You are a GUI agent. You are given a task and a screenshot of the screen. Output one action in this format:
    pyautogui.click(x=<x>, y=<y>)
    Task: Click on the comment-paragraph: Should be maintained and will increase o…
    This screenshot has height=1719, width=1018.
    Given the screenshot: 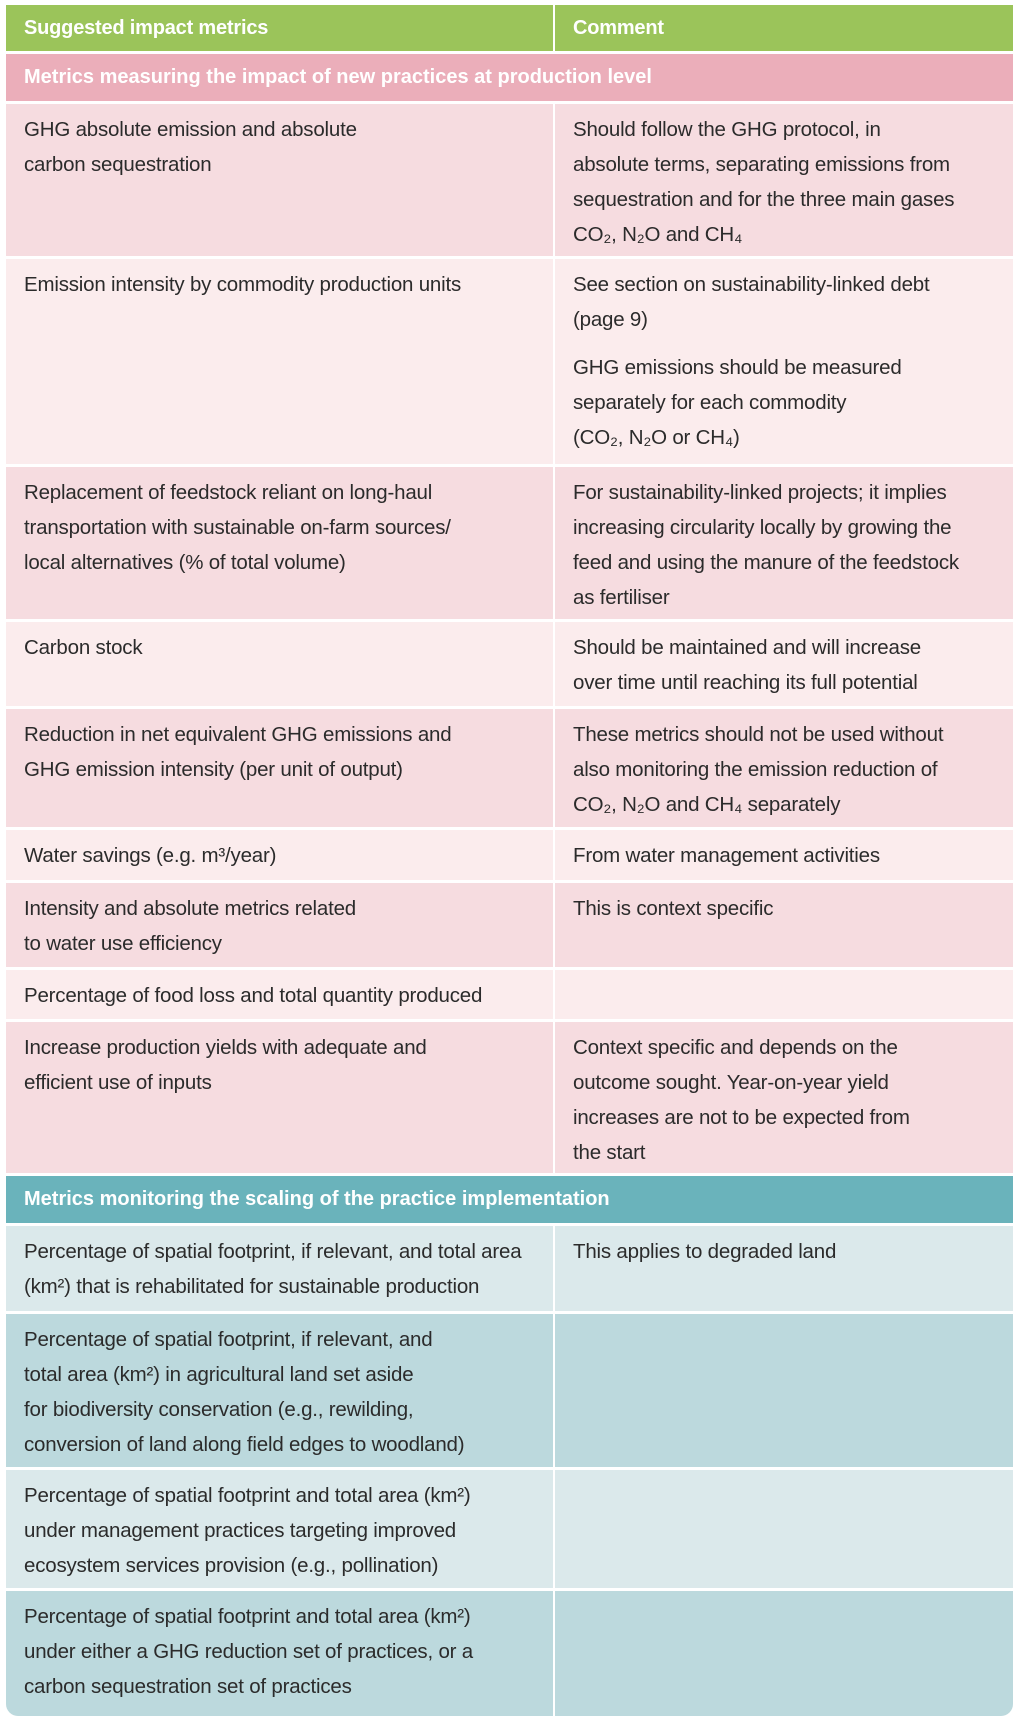 What is the action you would take?
    pyautogui.click(x=747, y=665)
    